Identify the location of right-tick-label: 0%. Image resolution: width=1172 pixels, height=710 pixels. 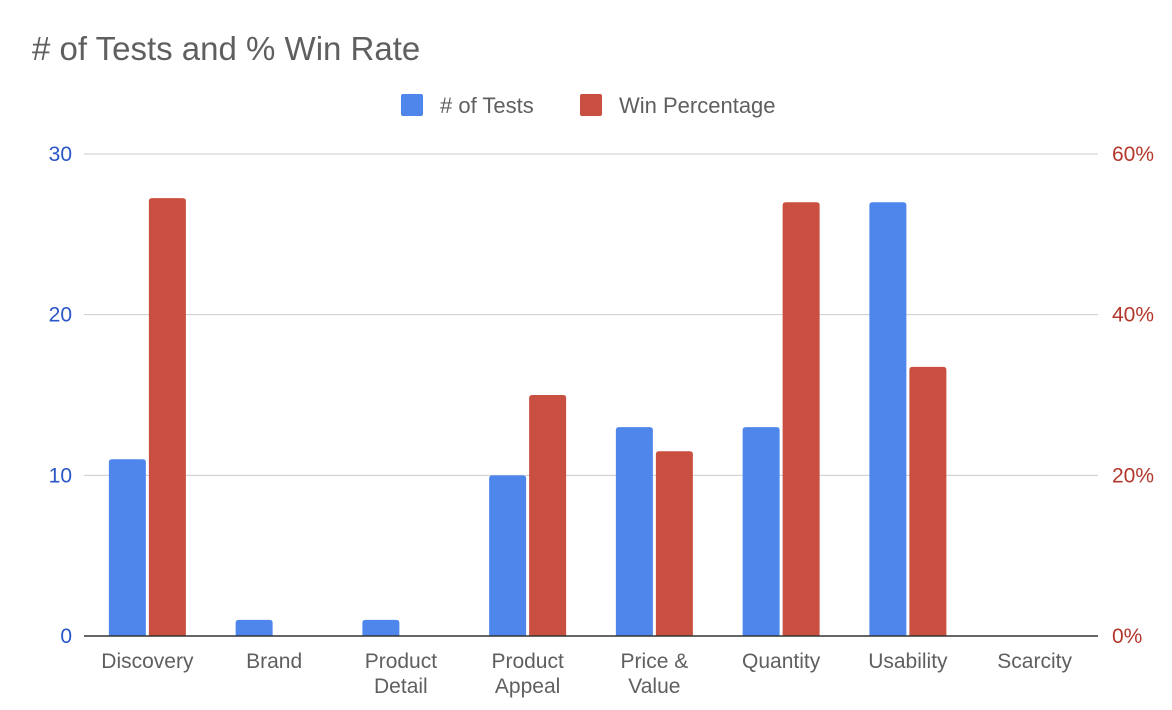
(1127, 636).